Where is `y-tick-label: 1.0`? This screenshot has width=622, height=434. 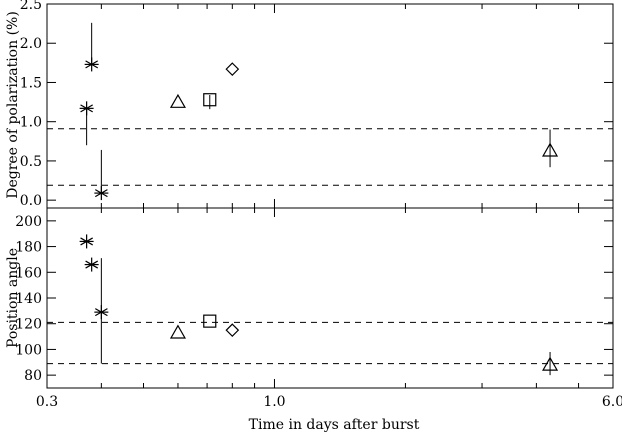 y-tick-label: 1.0 is located at coordinates (31, 123).